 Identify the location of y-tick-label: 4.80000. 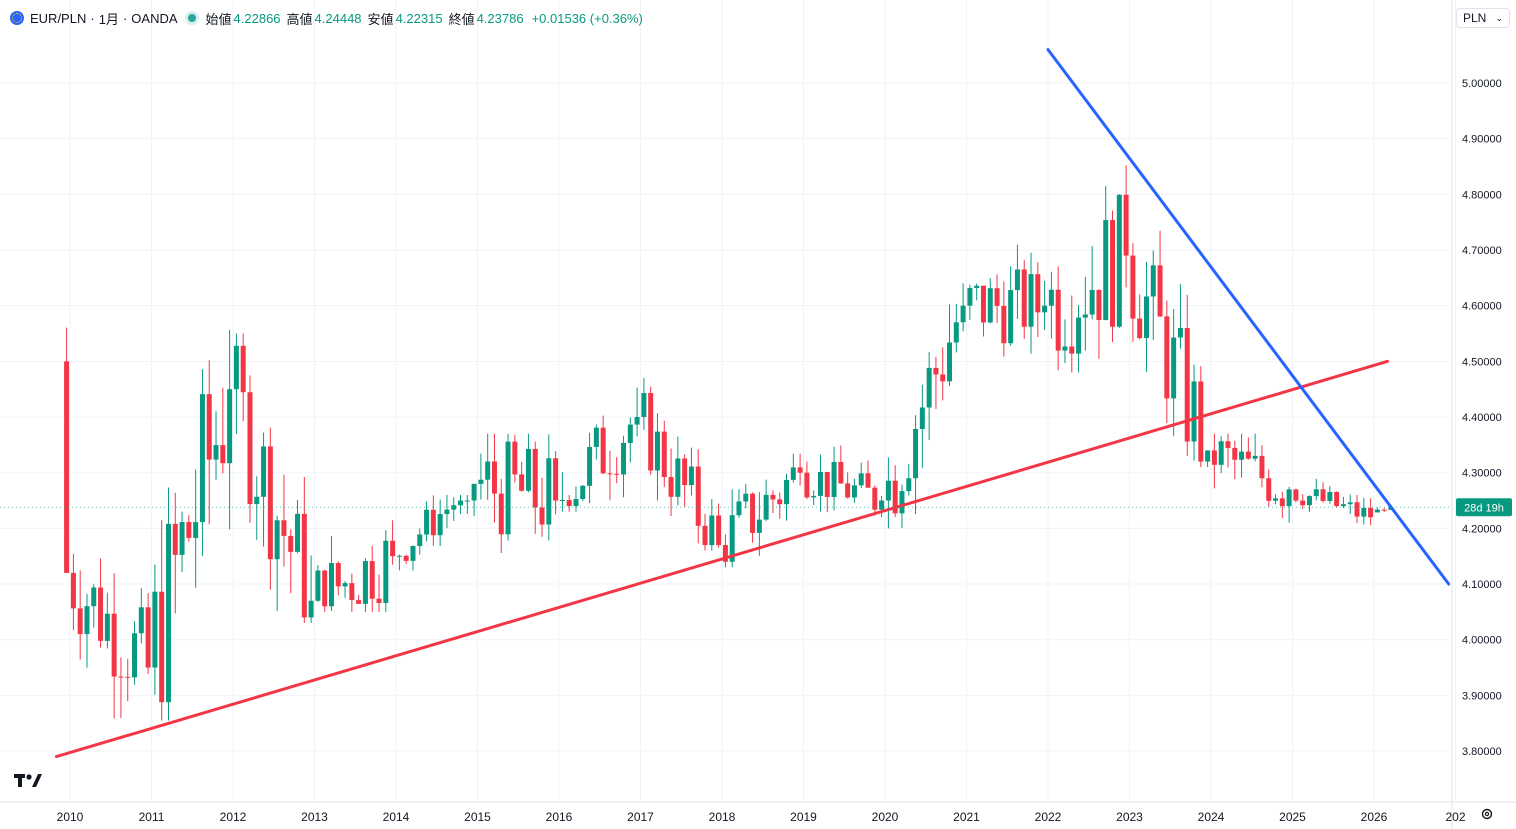
(1482, 195).